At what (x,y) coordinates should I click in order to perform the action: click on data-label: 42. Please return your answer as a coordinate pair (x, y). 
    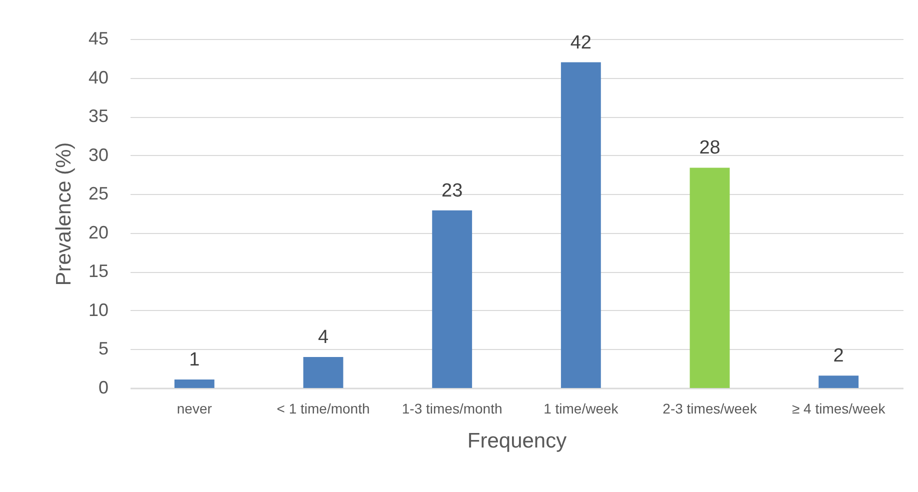
    Looking at the image, I should click on (581, 43).